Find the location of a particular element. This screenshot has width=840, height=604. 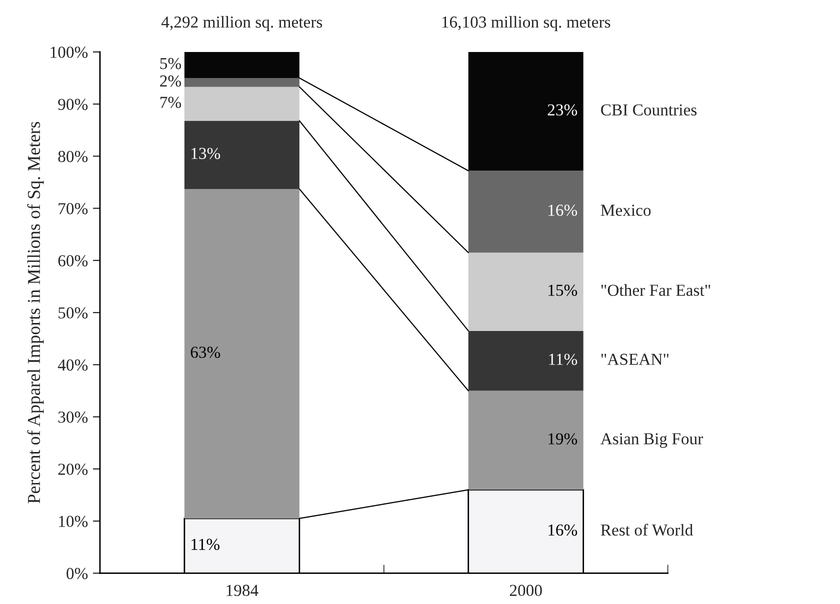

data-label: 63% is located at coordinates (205, 352).